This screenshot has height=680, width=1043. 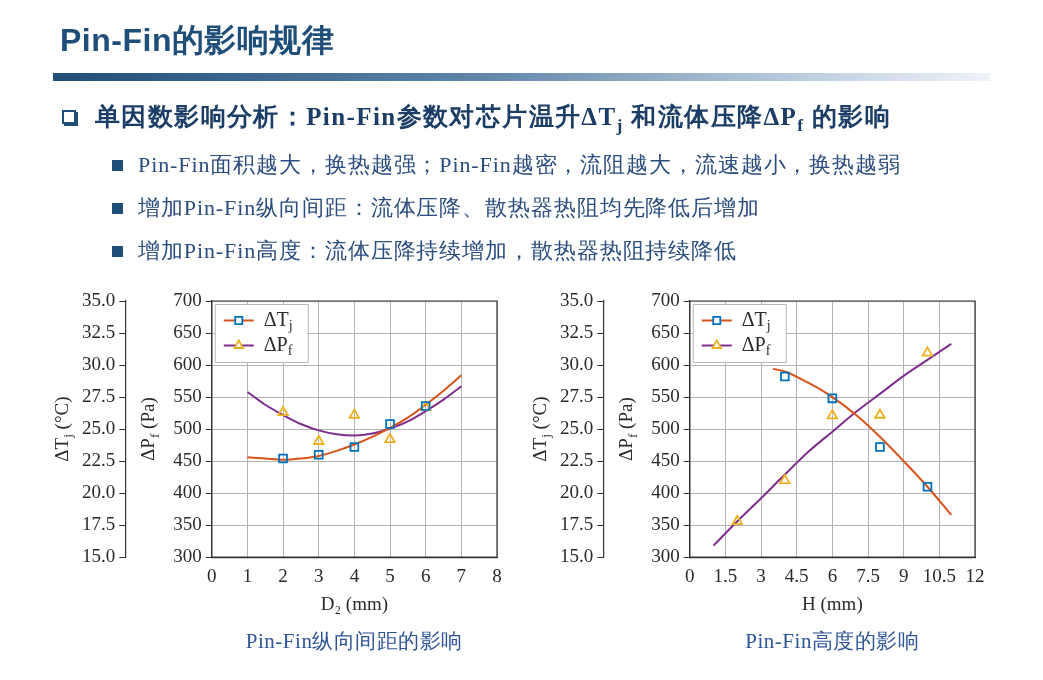 I want to click on text: Pin-Fin纵向间距的影响, so click(x=354, y=641).